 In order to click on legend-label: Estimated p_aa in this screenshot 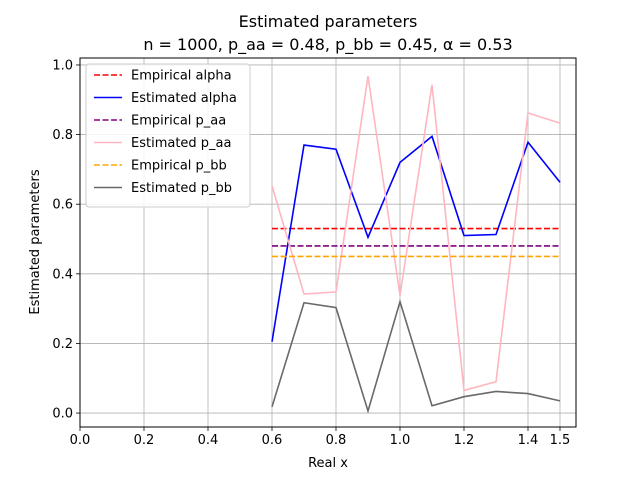, I will do `click(181, 143)`.